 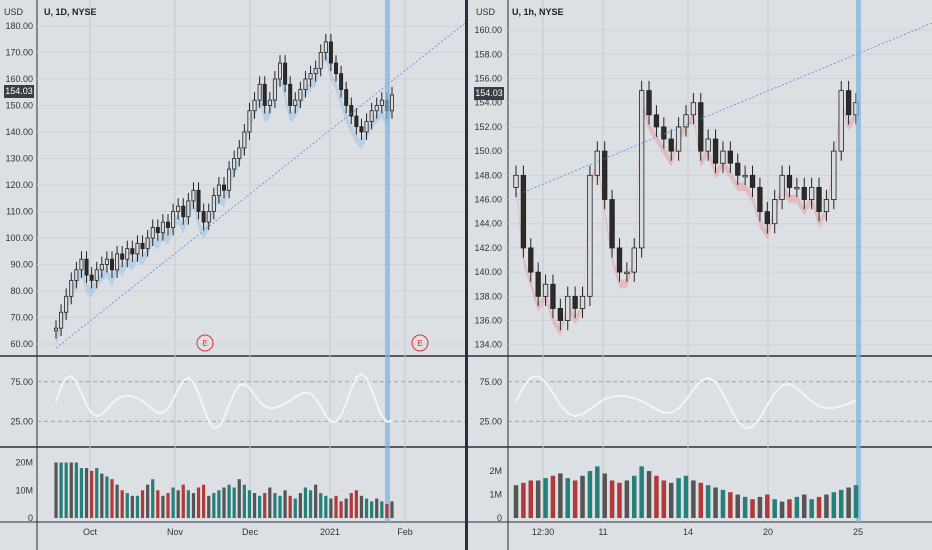 What do you see at coordinates (486, 12) in the screenshot?
I see `currency-label: USD` at bounding box center [486, 12].